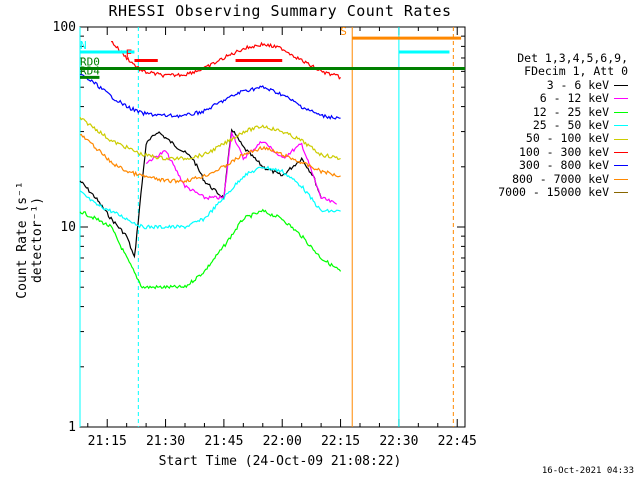  What do you see at coordinates (107, 441) in the screenshot?
I see `x-tick-label: 21:15` at bounding box center [107, 441].